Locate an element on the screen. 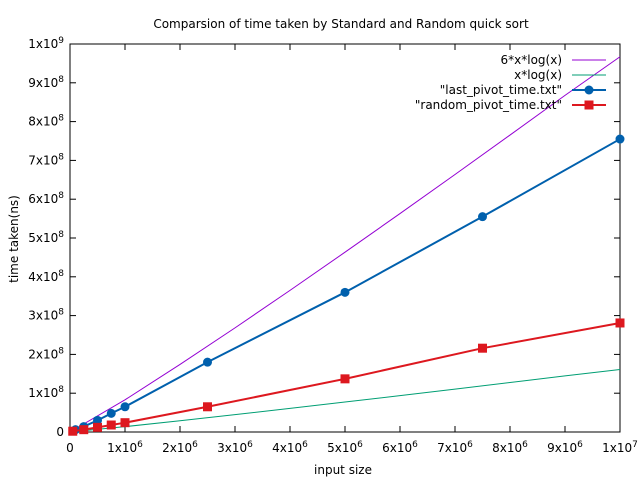  x-tick-label-base: 0 is located at coordinates (70, 448).